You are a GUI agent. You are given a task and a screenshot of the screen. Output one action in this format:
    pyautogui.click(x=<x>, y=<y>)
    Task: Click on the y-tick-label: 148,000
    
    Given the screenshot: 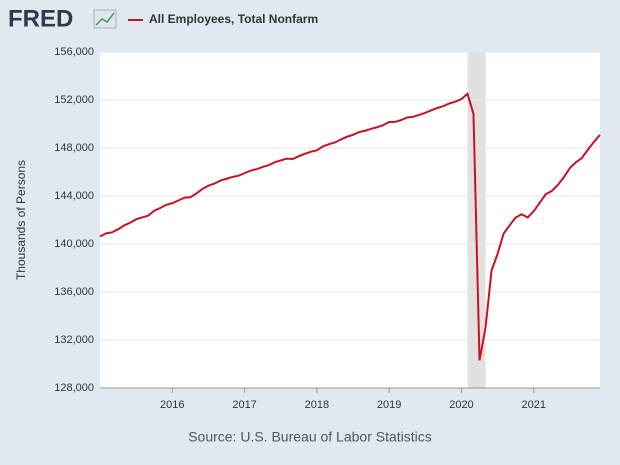 What is the action you would take?
    pyautogui.click(x=74, y=148)
    